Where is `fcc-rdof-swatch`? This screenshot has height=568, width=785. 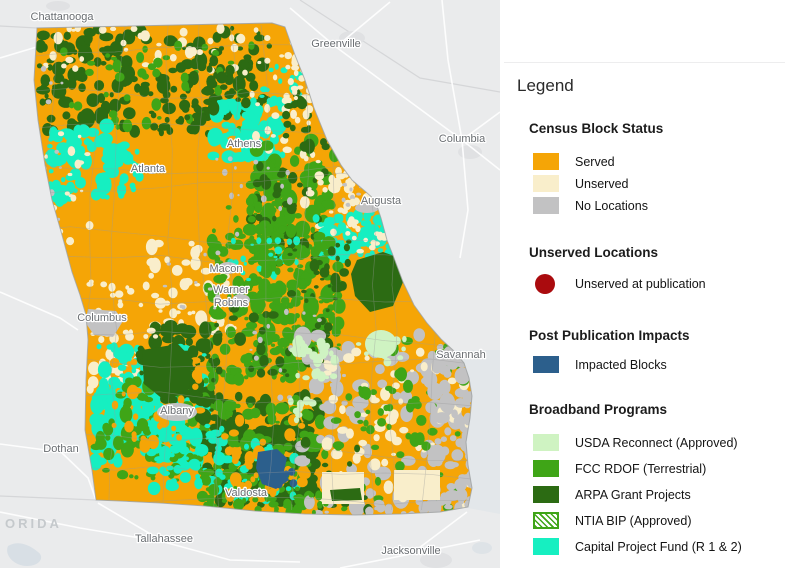
fcc-rdof-swatch is located at coordinates (546, 468).